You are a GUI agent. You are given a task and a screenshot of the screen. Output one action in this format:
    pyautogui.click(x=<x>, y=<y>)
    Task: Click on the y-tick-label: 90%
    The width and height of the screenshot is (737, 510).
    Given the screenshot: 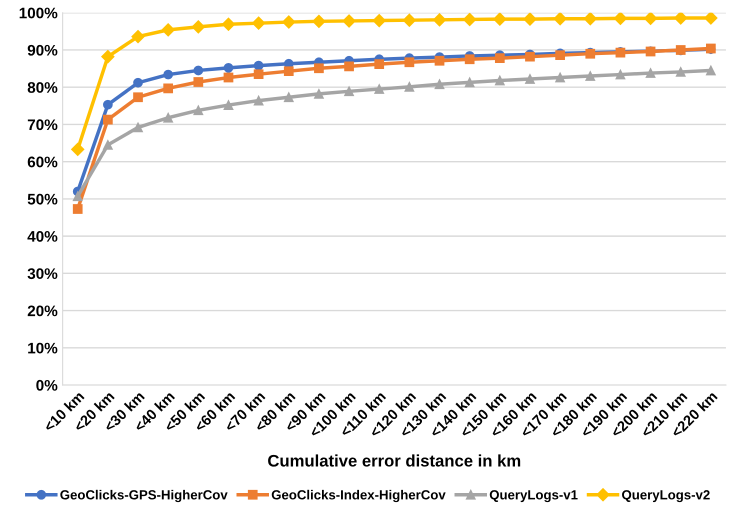 What is the action you would take?
    pyautogui.click(x=43, y=50)
    